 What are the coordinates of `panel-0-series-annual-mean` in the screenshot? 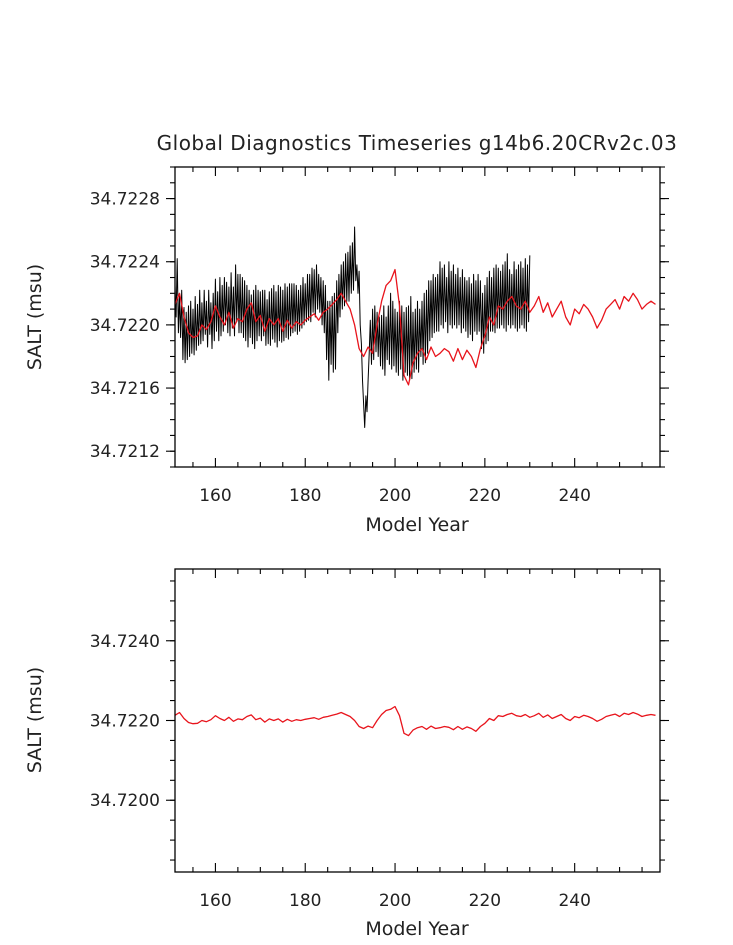 It's located at (415, 327).